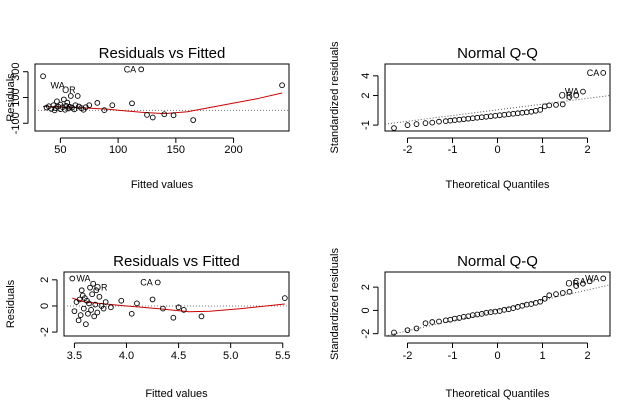 The image size is (644, 417). Describe the element at coordinates (45, 280) in the screenshot. I see `y-tick-label: 2` at that location.